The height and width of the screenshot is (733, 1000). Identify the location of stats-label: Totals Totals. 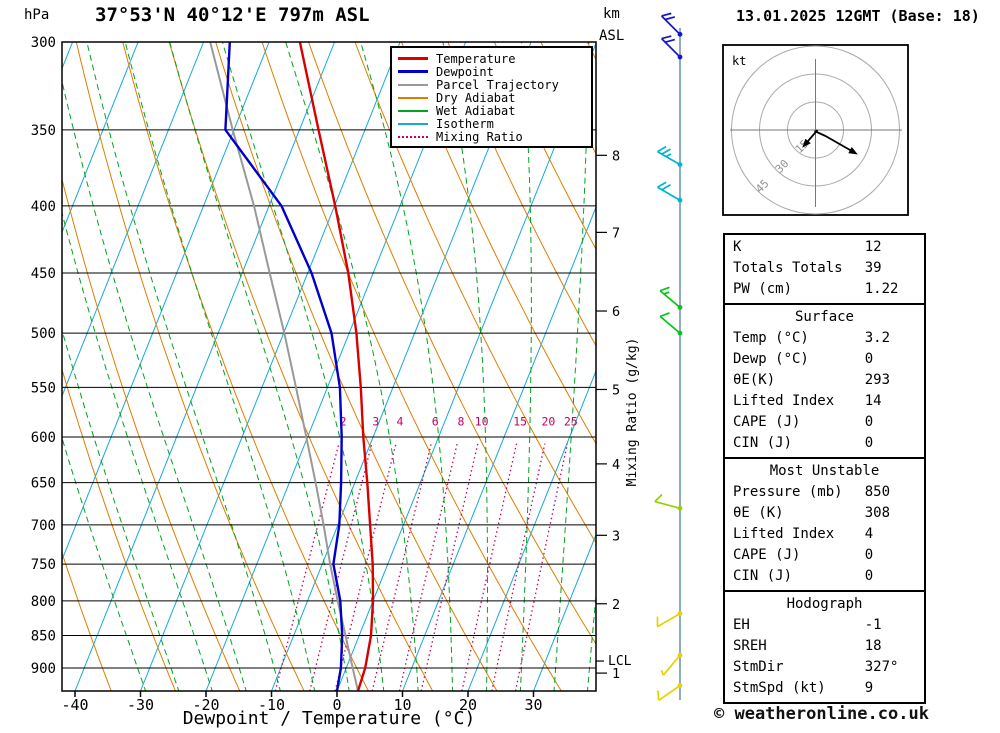
(788, 268).